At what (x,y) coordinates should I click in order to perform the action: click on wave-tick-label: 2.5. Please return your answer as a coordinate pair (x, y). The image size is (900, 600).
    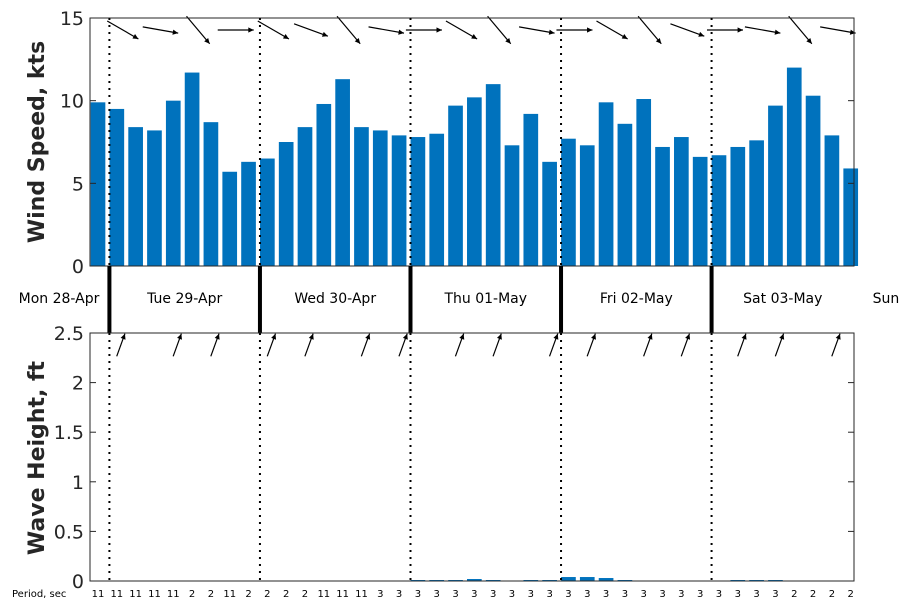
    Looking at the image, I should click on (69, 334).